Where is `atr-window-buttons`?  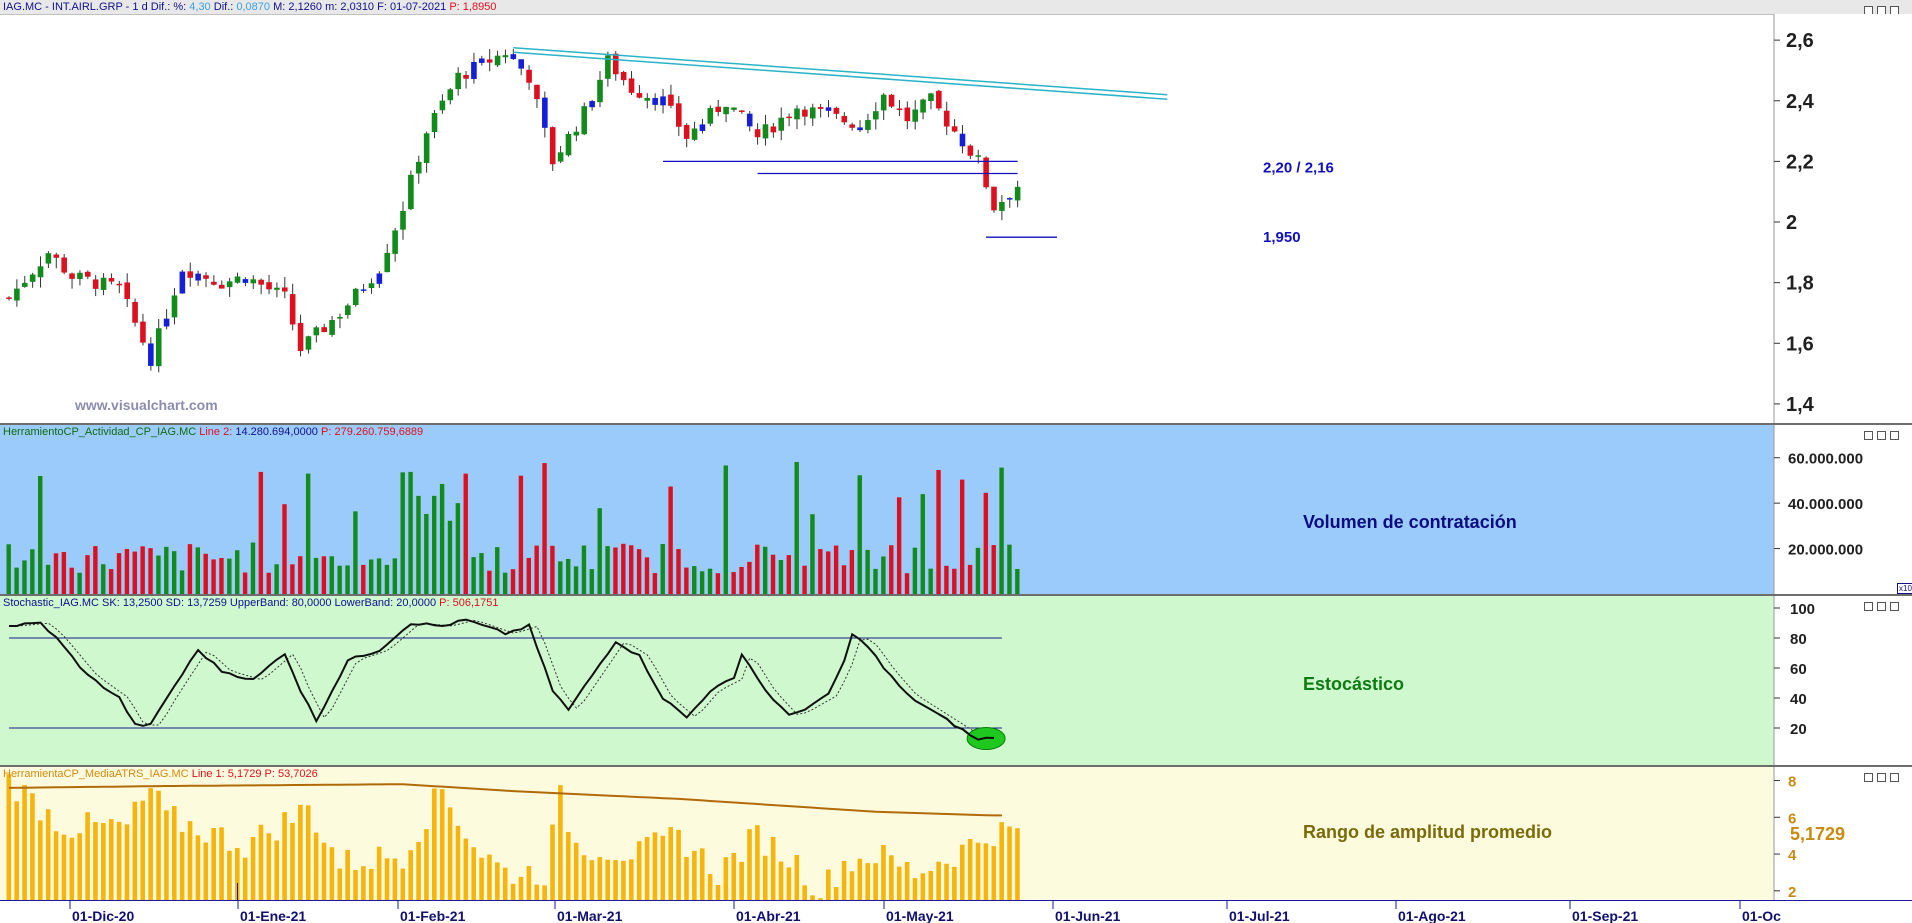 atr-window-buttons is located at coordinates (1884, 775).